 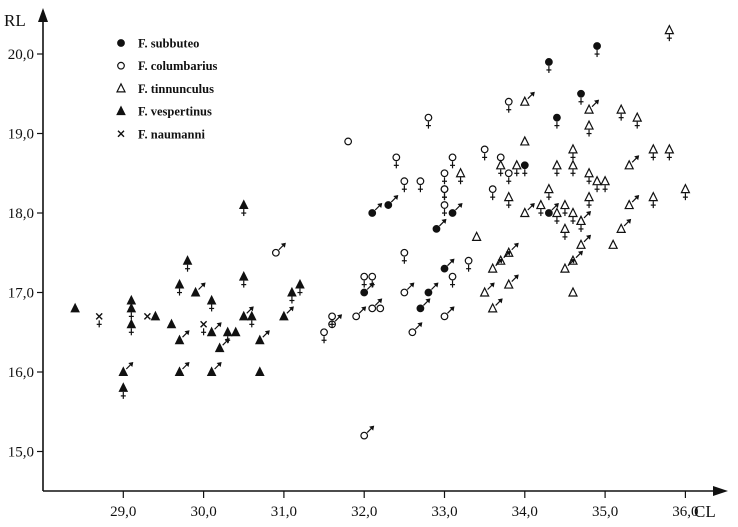 I want to click on legend-label: F. columbarius, so click(x=178, y=66).